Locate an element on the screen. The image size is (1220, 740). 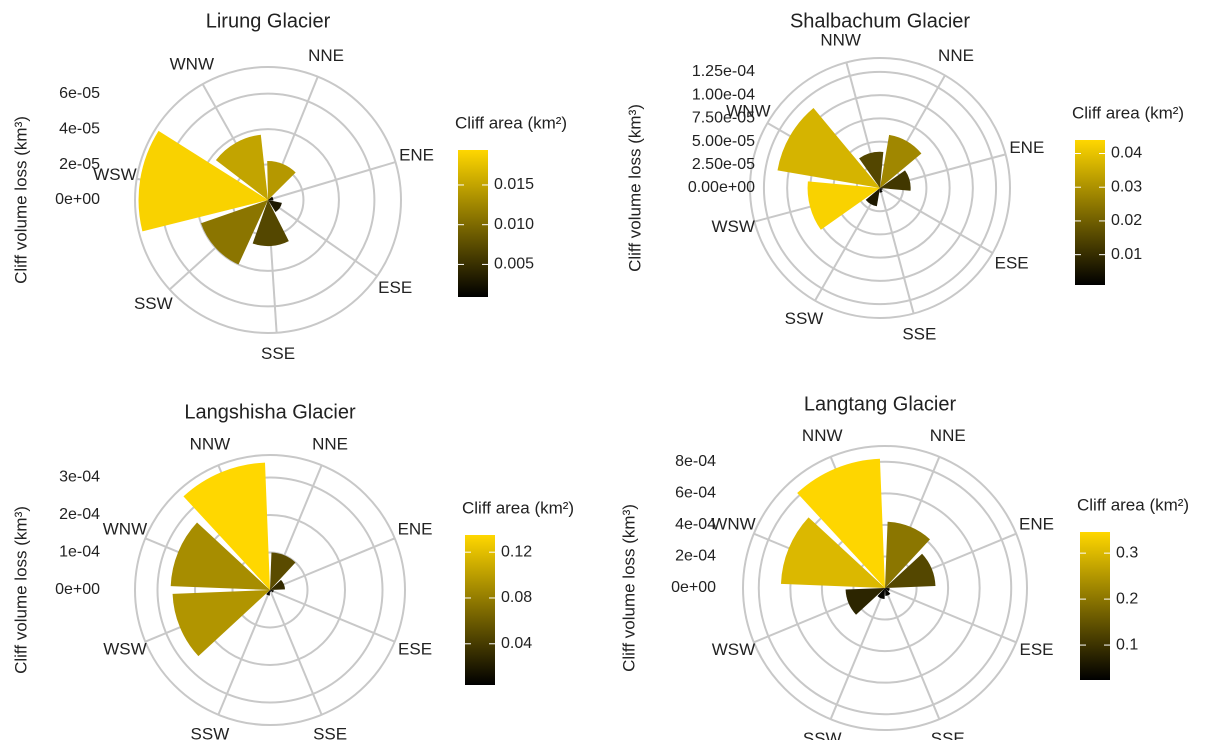
y-tick-label: 1.25e-04 is located at coordinates (723, 71).